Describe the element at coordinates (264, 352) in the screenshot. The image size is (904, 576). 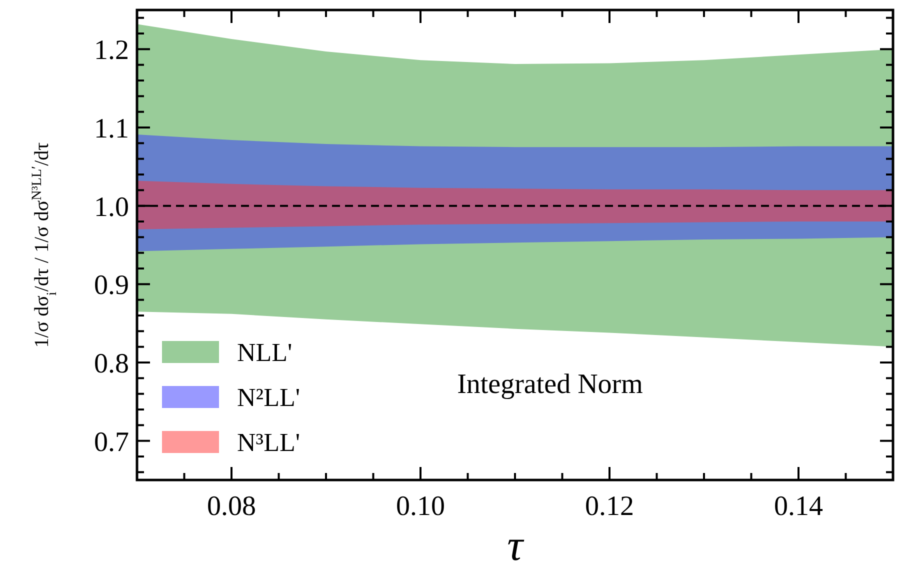
I see `legend-label: NLL'` at that location.